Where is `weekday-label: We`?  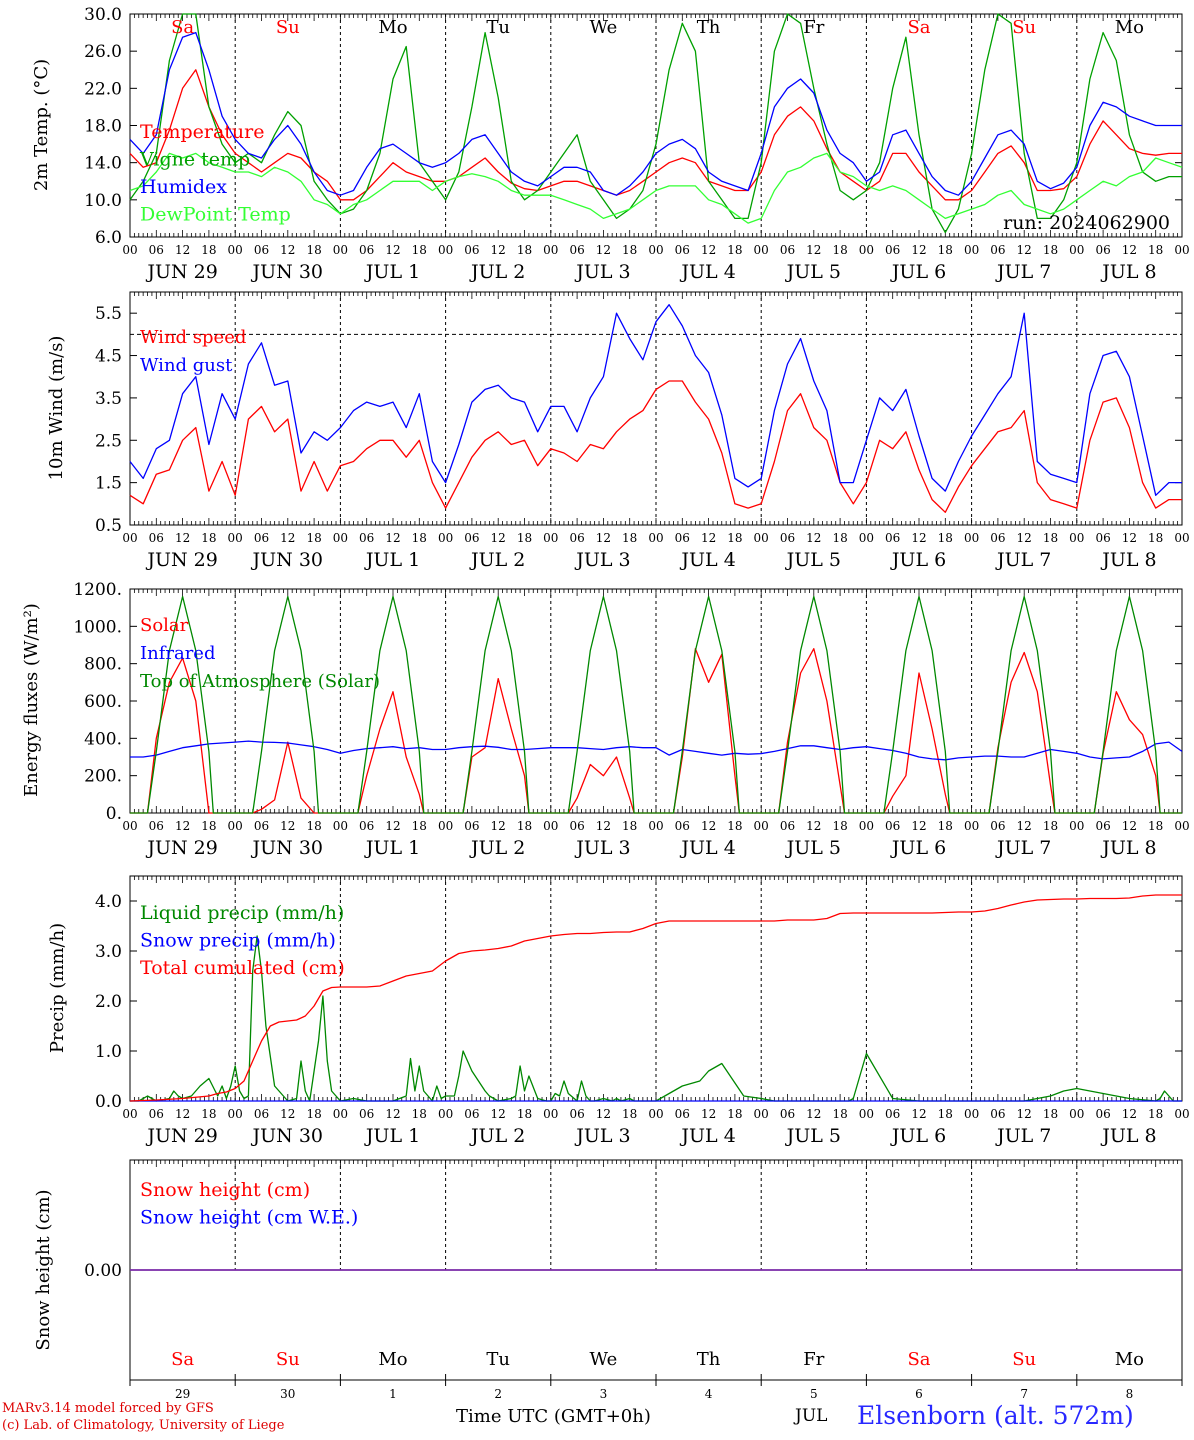 weekday-label: We is located at coordinates (604, 1359).